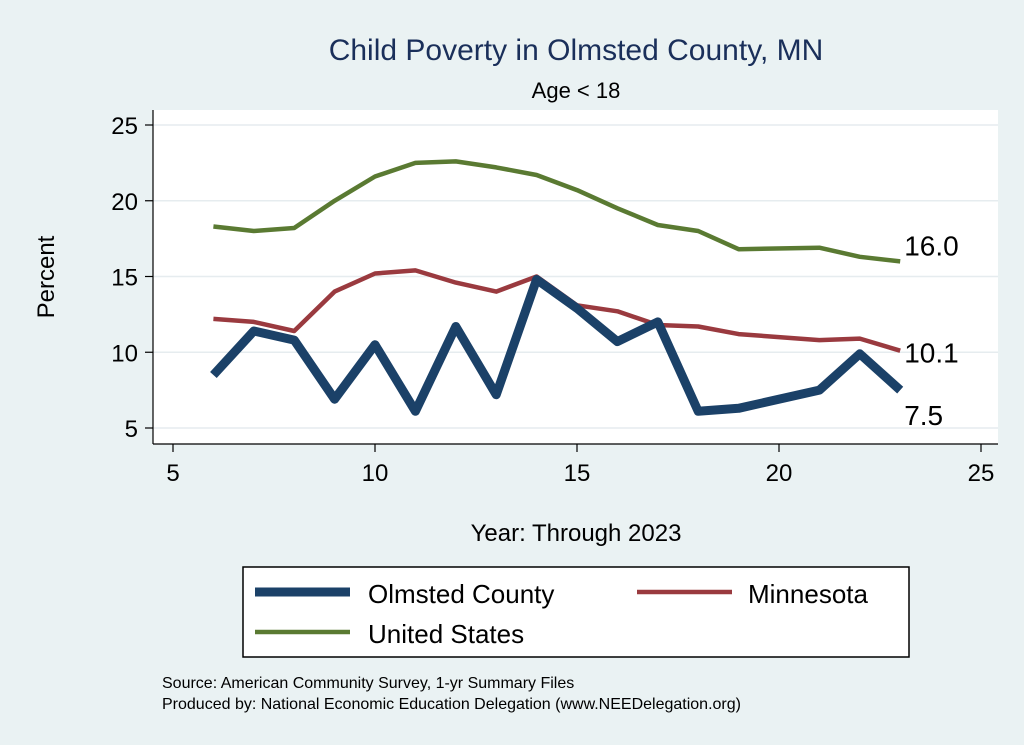 This screenshot has width=1024, height=745. What do you see at coordinates (557, 211) in the screenshot?
I see `series-line-united-states` at bounding box center [557, 211].